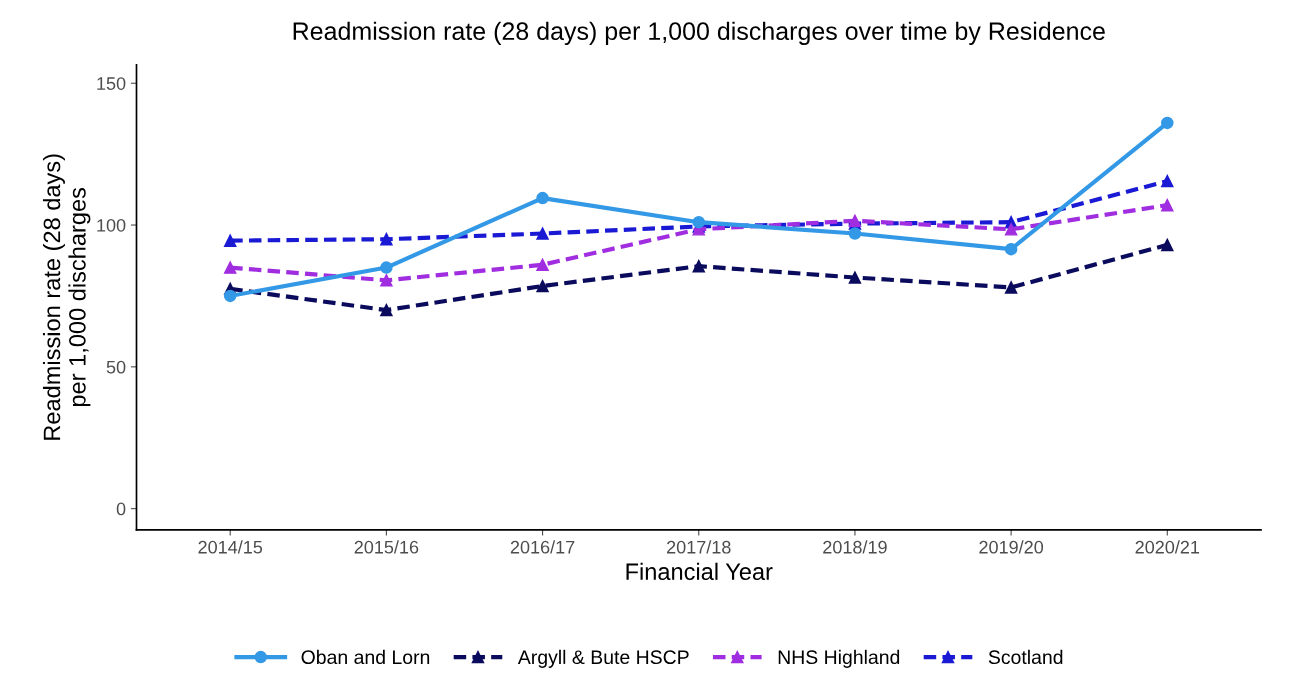 This screenshot has height=682, width=1300. What do you see at coordinates (1011, 547) in the screenshot?
I see `x-tick-label: 2019/20` at bounding box center [1011, 547].